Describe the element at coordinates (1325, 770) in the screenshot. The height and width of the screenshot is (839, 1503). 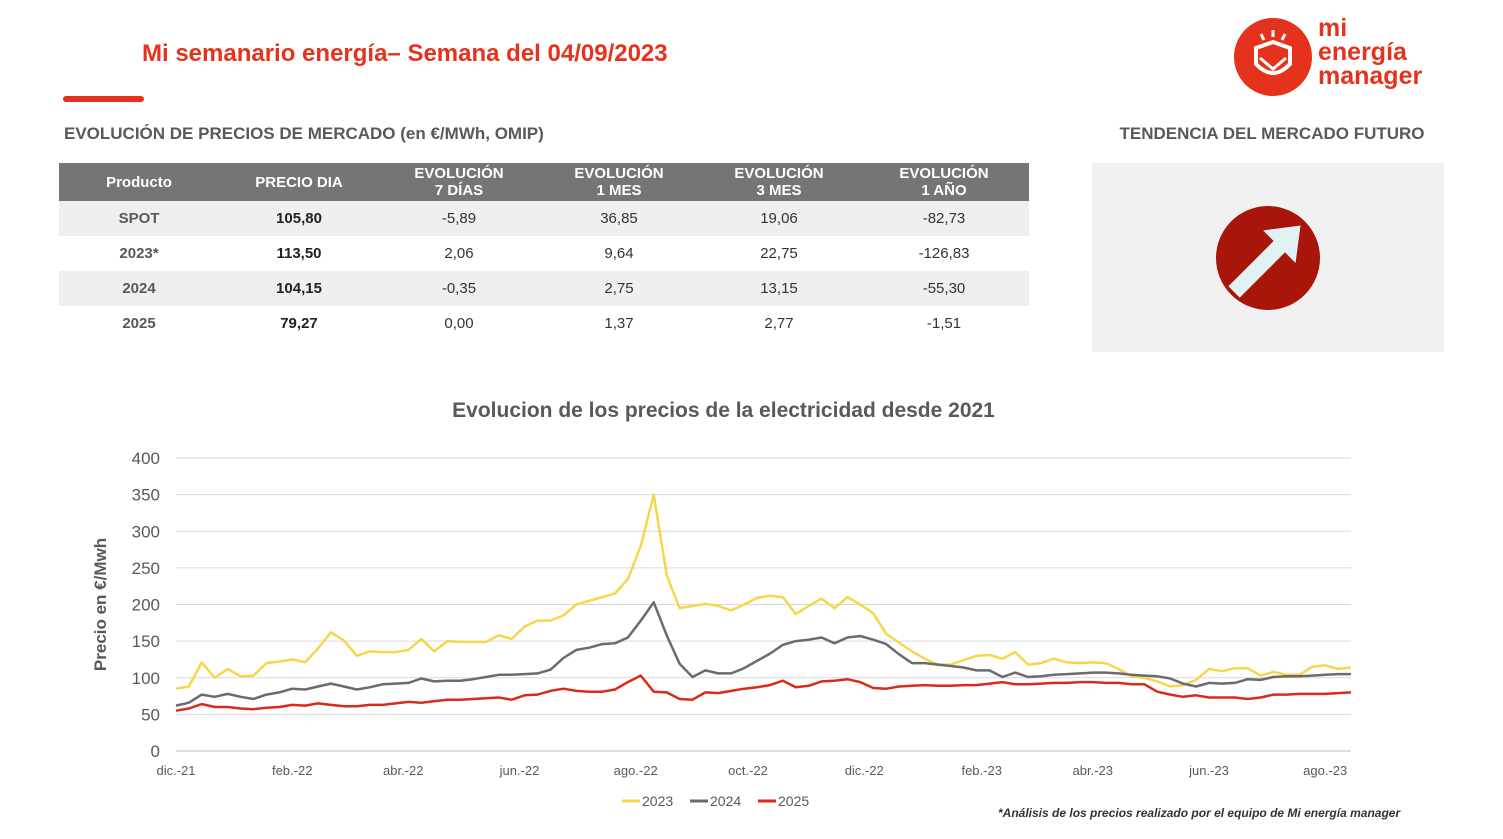
I see `x-tick-label: ago.-23` at that location.